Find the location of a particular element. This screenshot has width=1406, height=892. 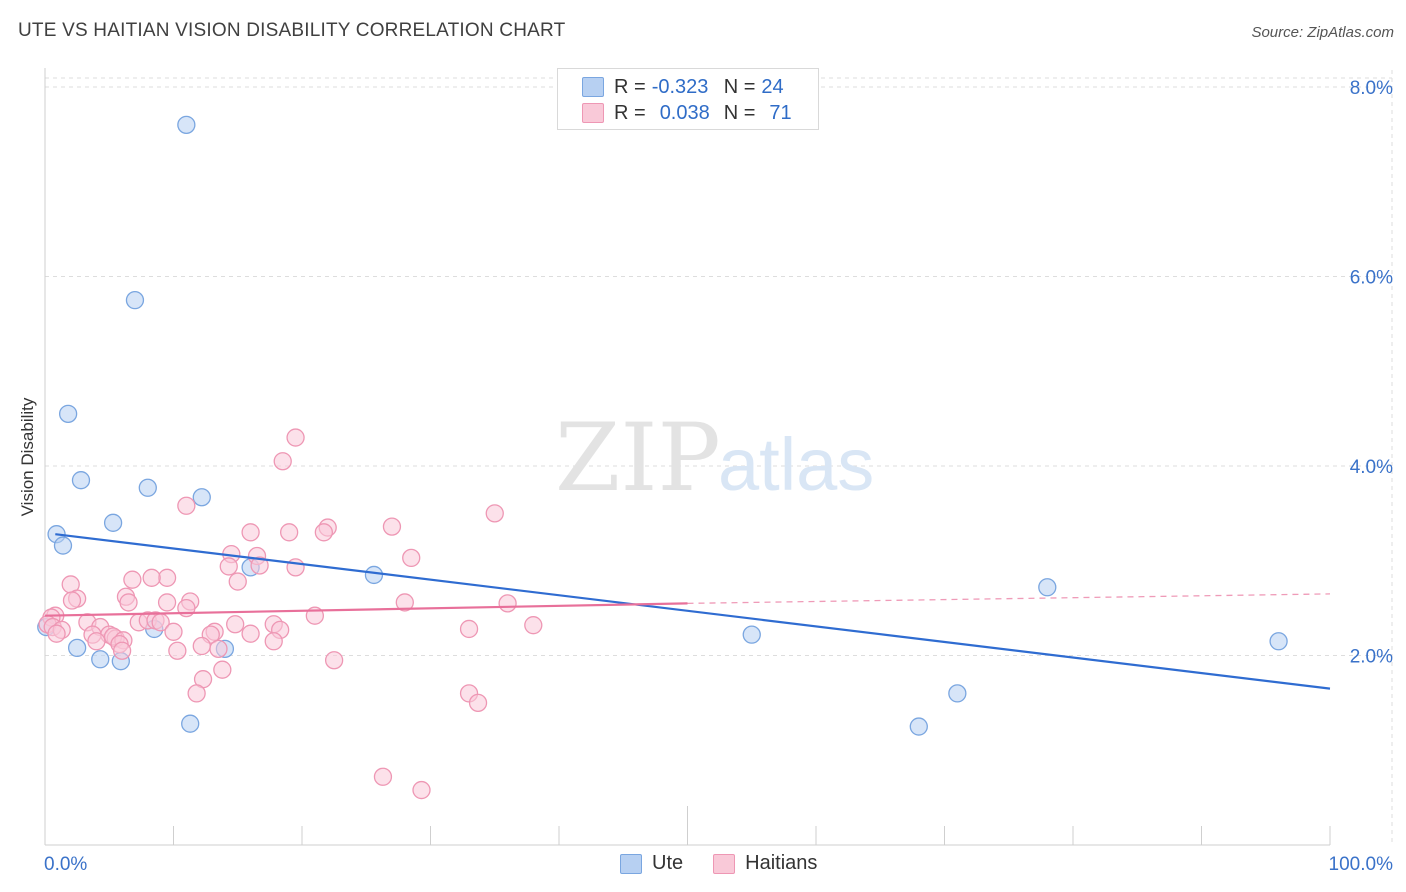

haitian-trend-line is located at coordinates (366, 609).